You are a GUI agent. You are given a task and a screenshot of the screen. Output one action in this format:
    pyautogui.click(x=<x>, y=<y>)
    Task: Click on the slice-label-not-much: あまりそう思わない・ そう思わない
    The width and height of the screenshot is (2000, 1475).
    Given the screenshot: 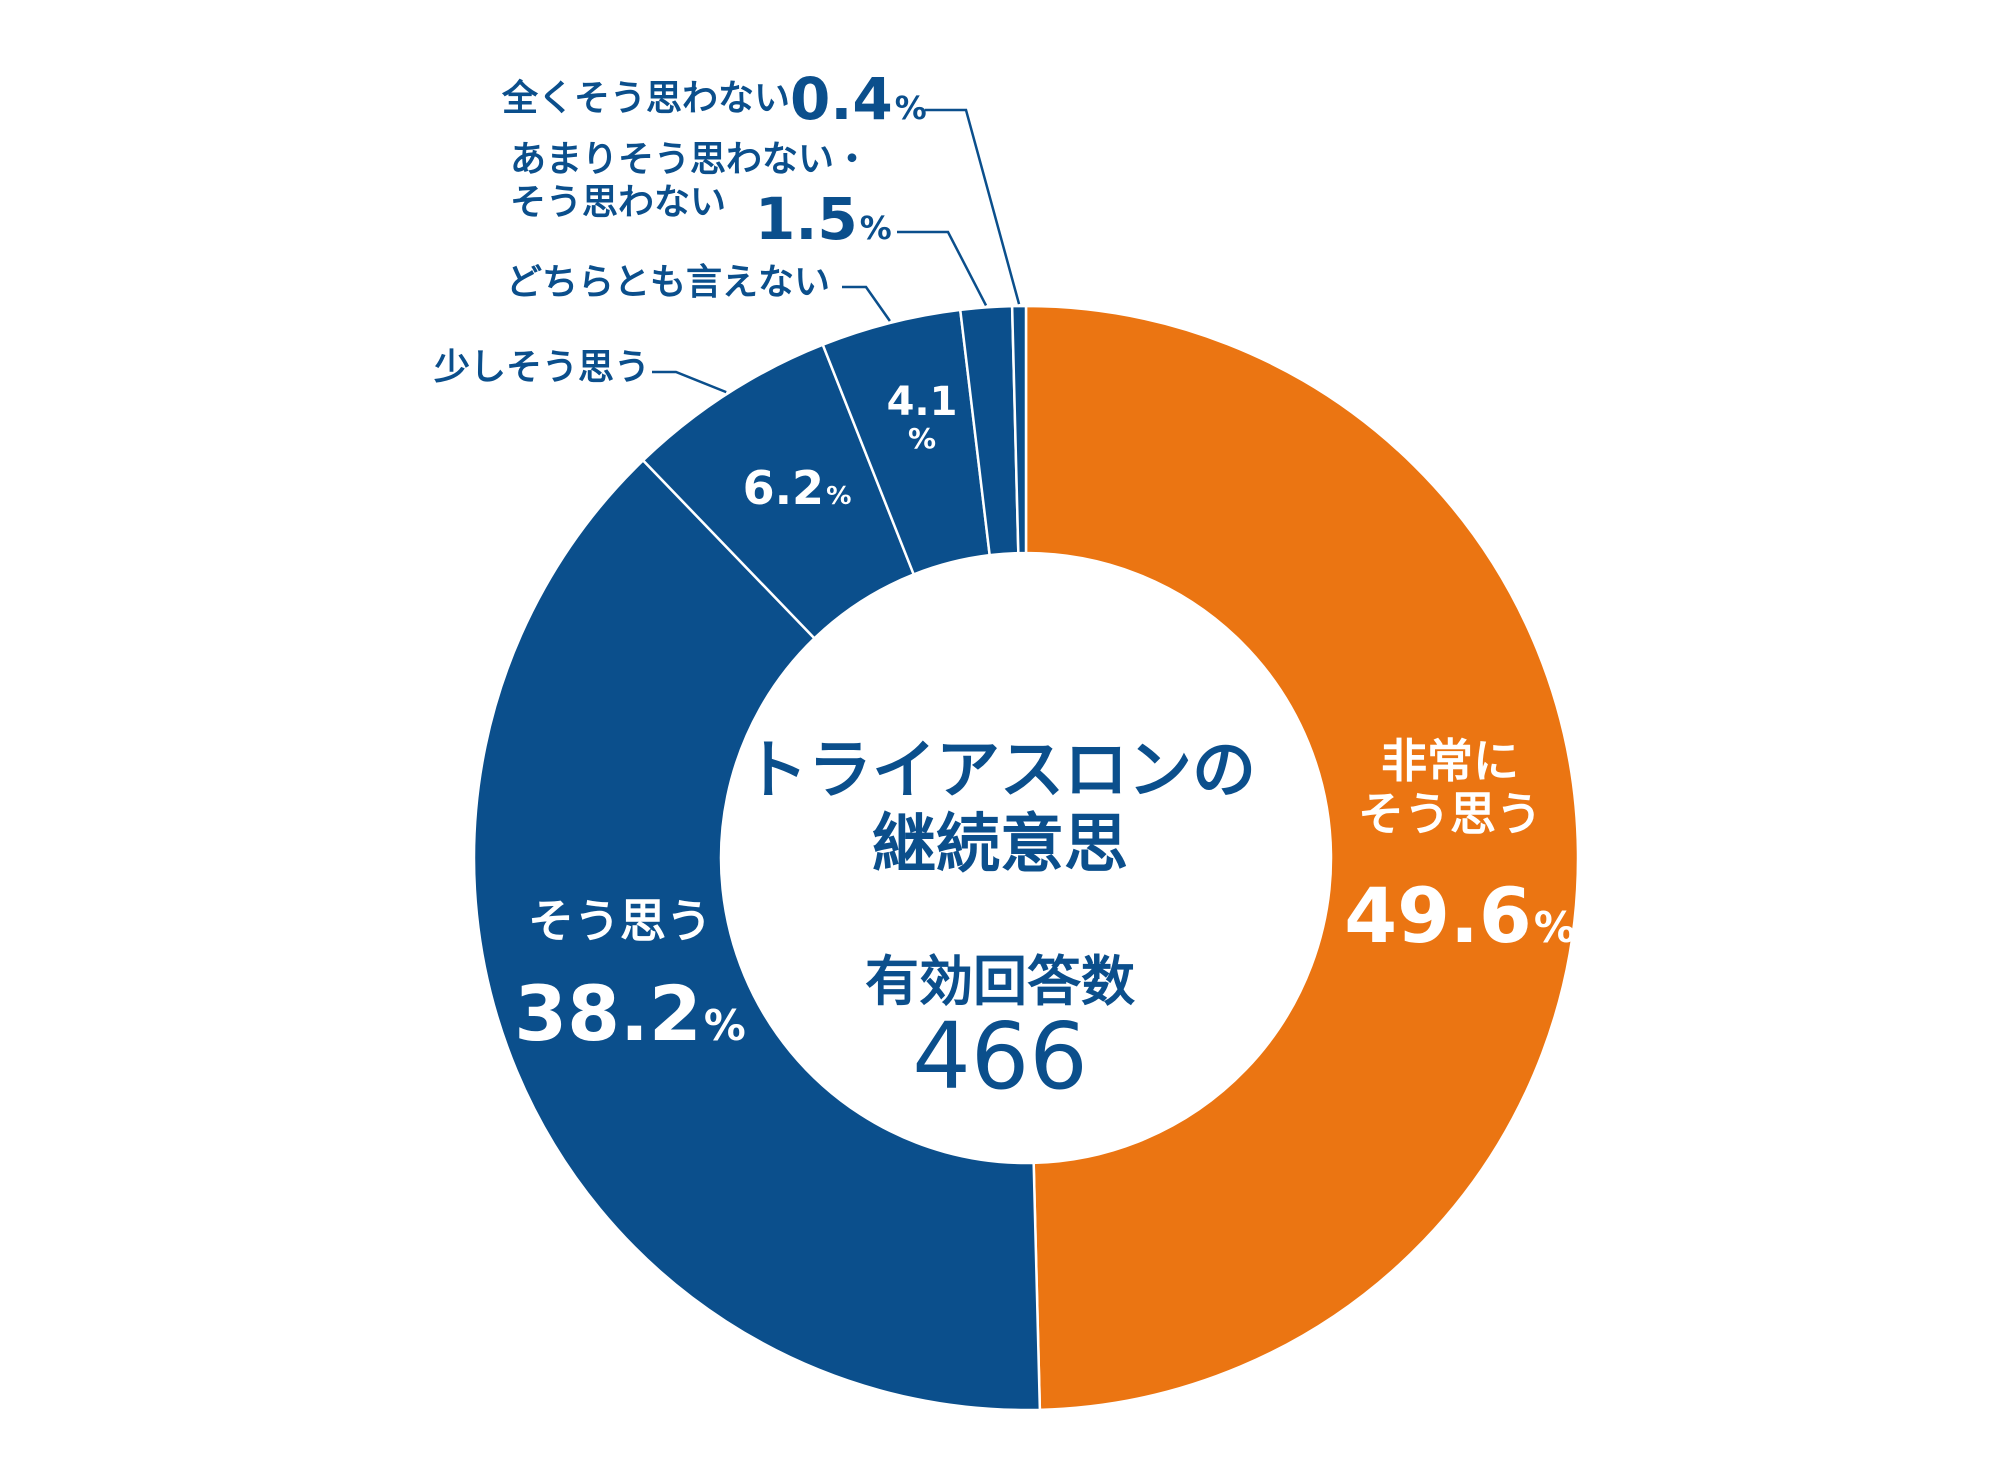 What is the action you would take?
    pyautogui.click(x=645, y=181)
    